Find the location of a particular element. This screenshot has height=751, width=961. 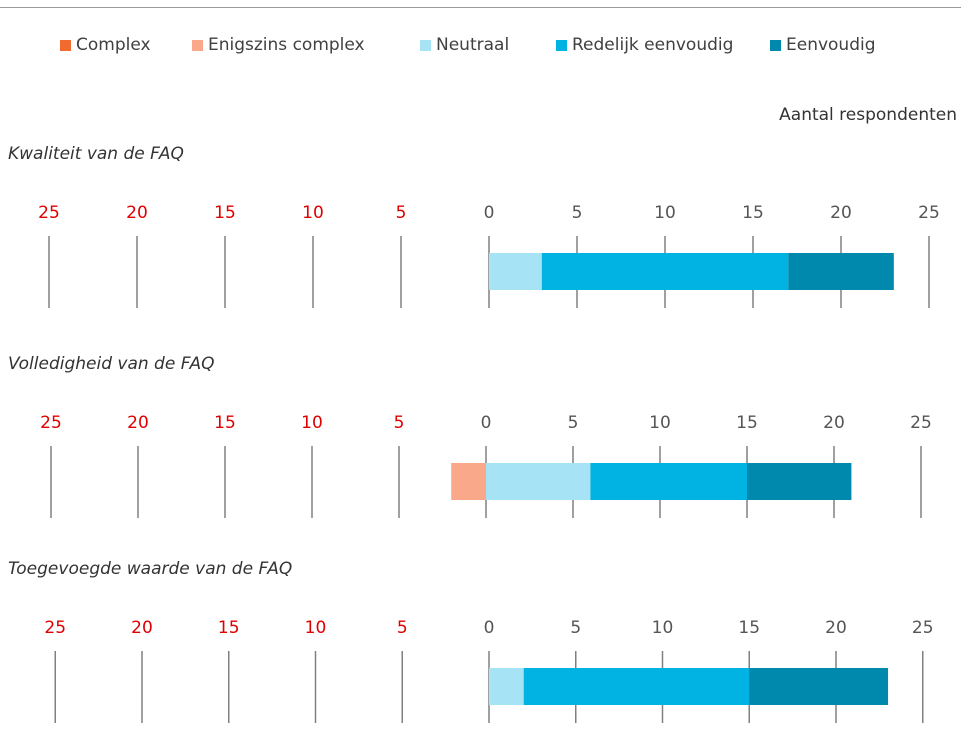

legend-swatch-neutraal is located at coordinates (425, 45).